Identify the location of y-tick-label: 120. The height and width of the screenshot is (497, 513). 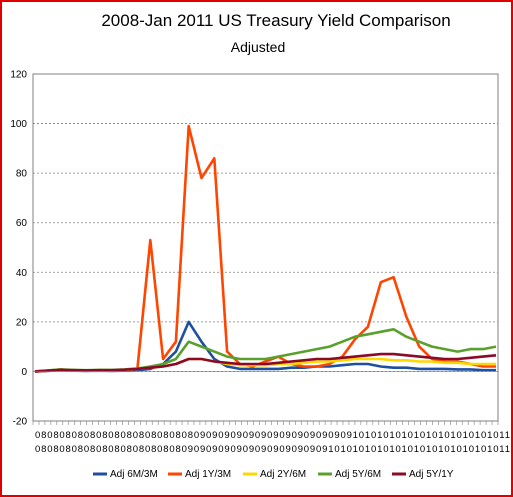
(18, 75).